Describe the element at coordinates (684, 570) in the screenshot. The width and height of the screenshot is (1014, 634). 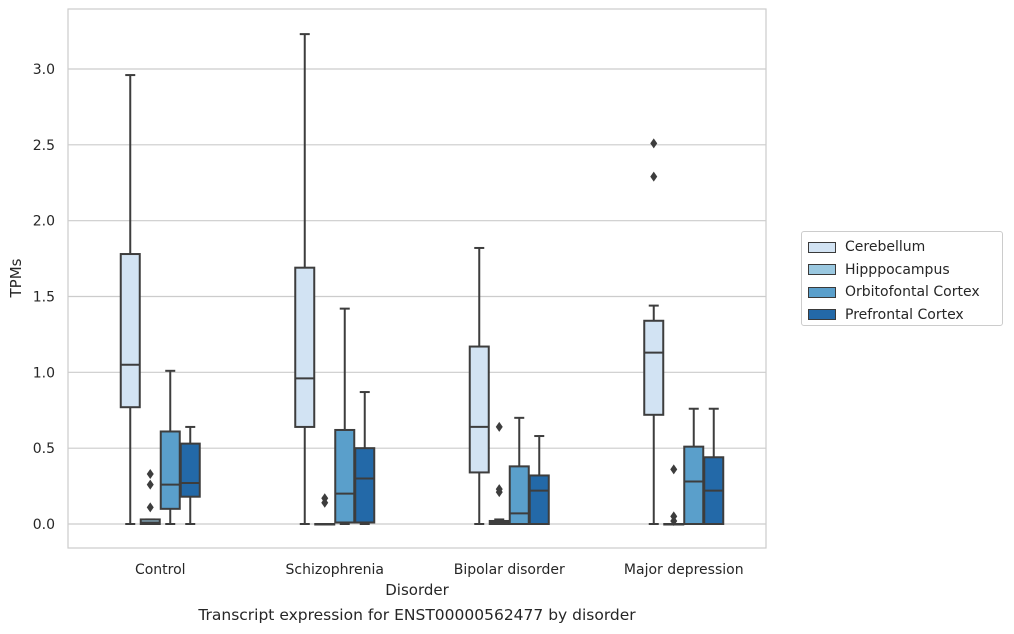
I see `x-tick-label: Major depression` at that location.